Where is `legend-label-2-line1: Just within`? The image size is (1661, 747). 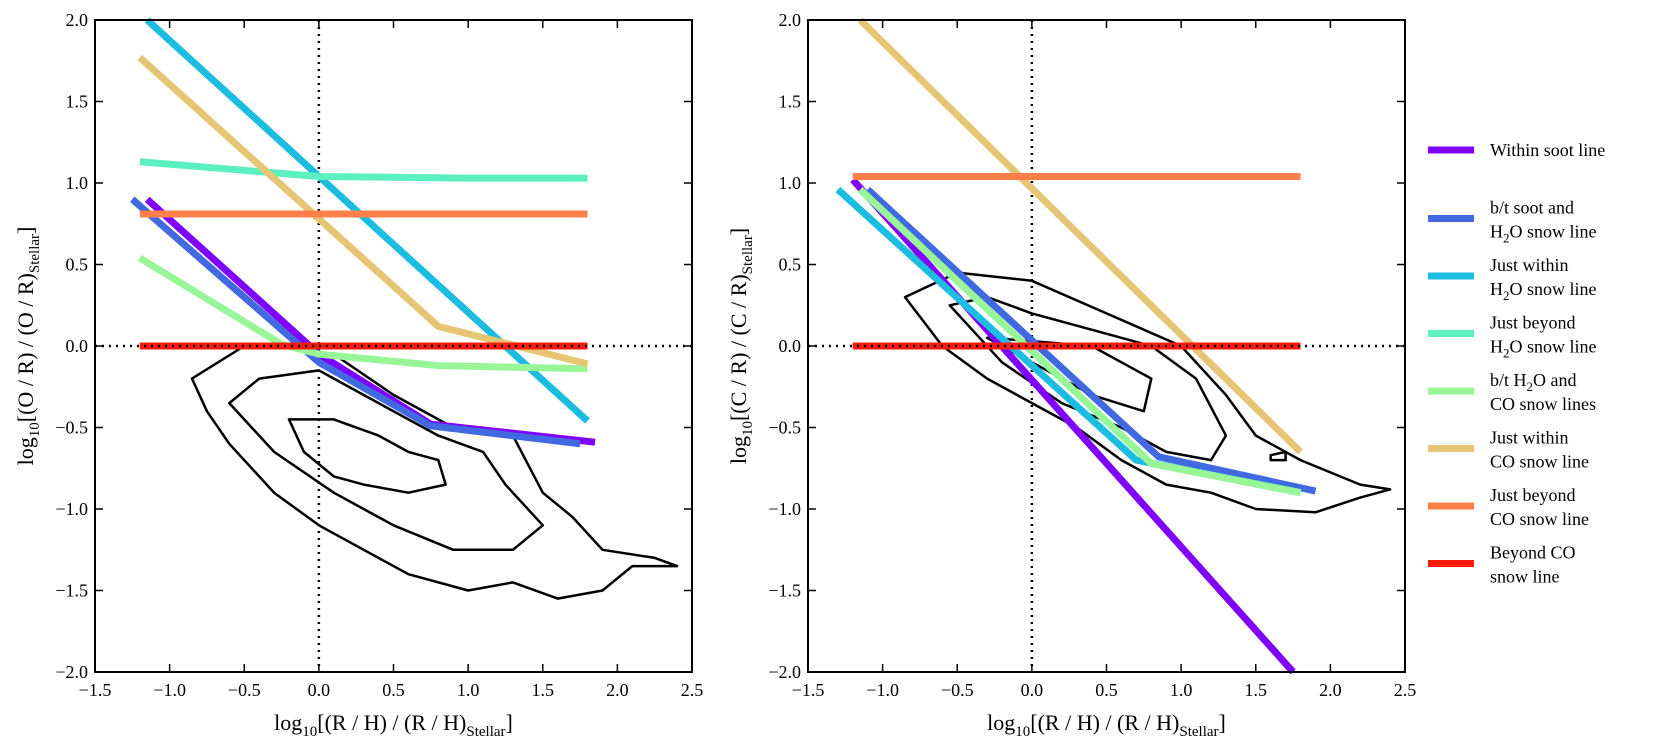 legend-label-2-line1: Just within is located at coordinates (1529, 265).